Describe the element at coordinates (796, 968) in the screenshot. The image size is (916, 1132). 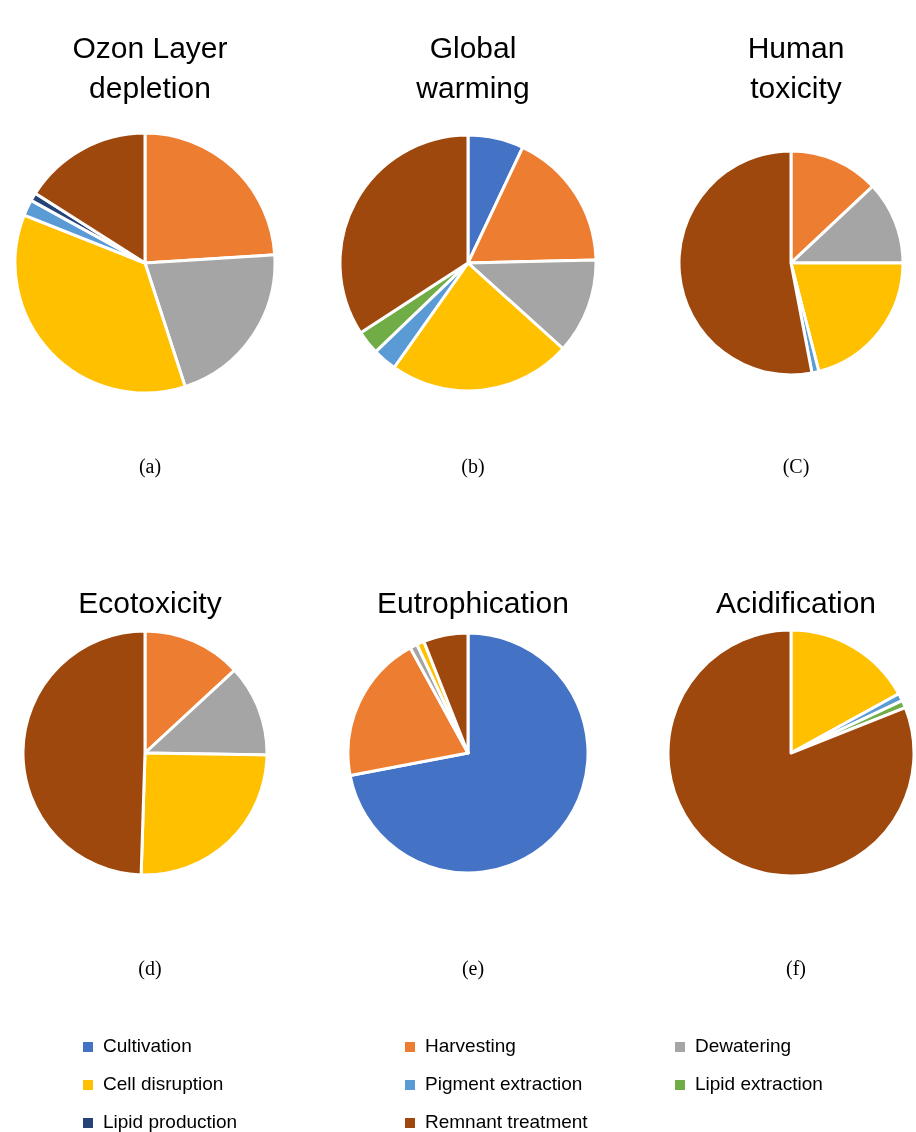
I see `text: (f)` at that location.